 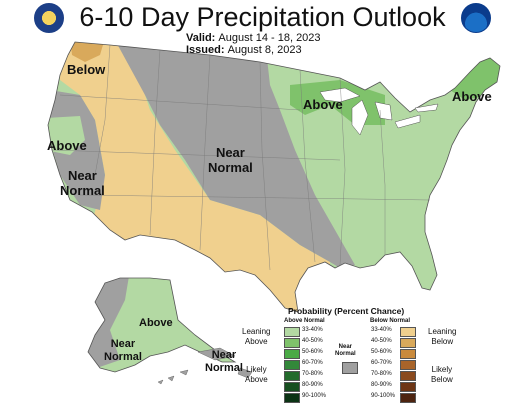 I want to click on near-normal-center-line2: Normal, so click(x=230, y=167).